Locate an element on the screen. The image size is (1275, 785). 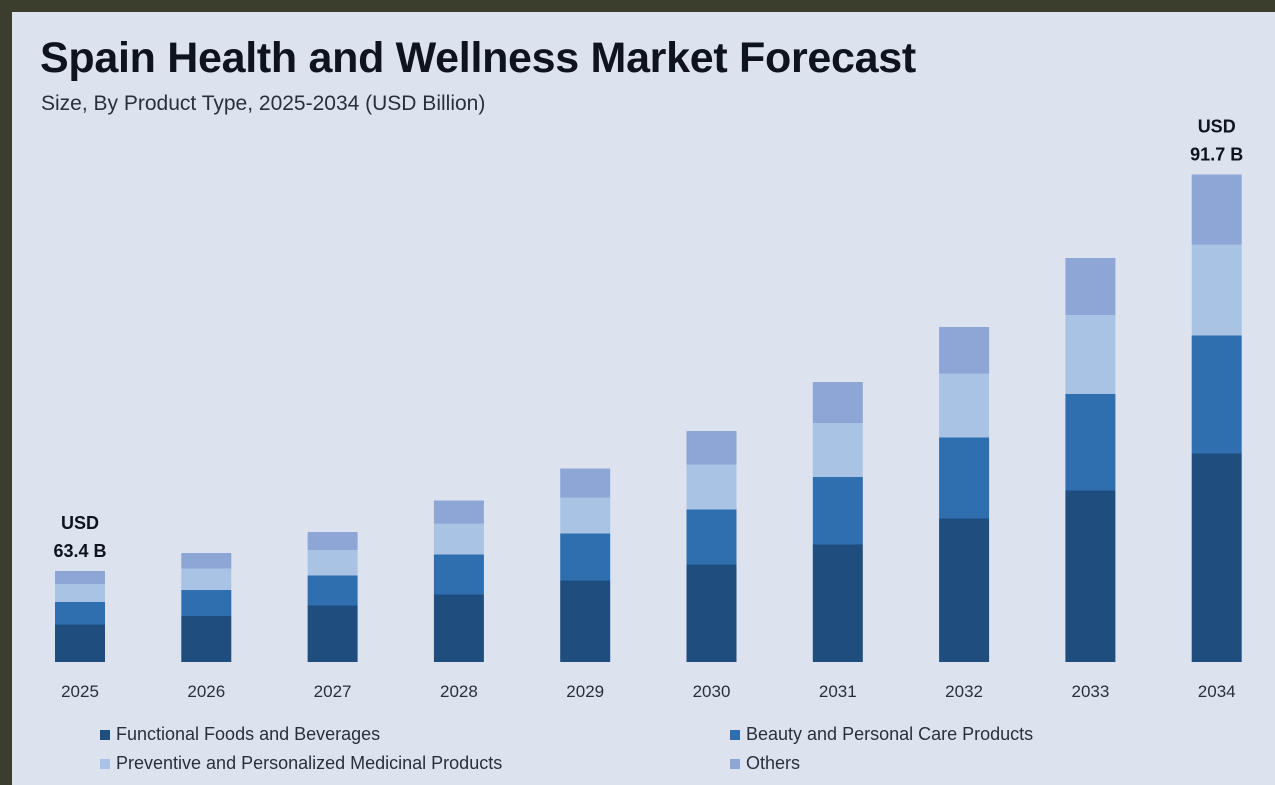
total-label-line1-2025: USD is located at coordinates (80, 523).